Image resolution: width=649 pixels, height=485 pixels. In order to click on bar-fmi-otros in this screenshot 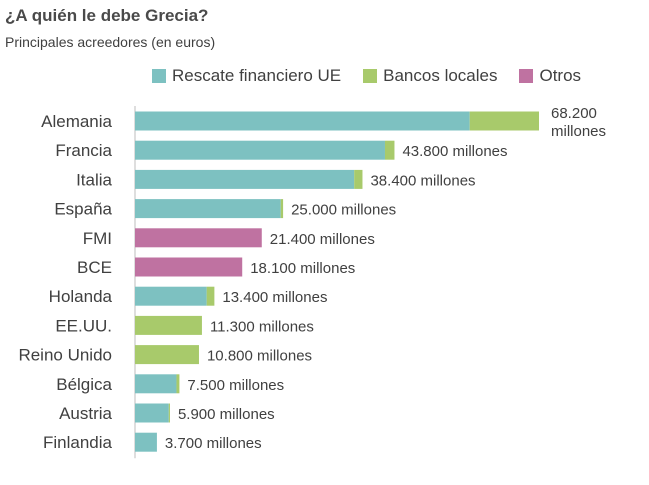, I will do `click(198, 238)`.